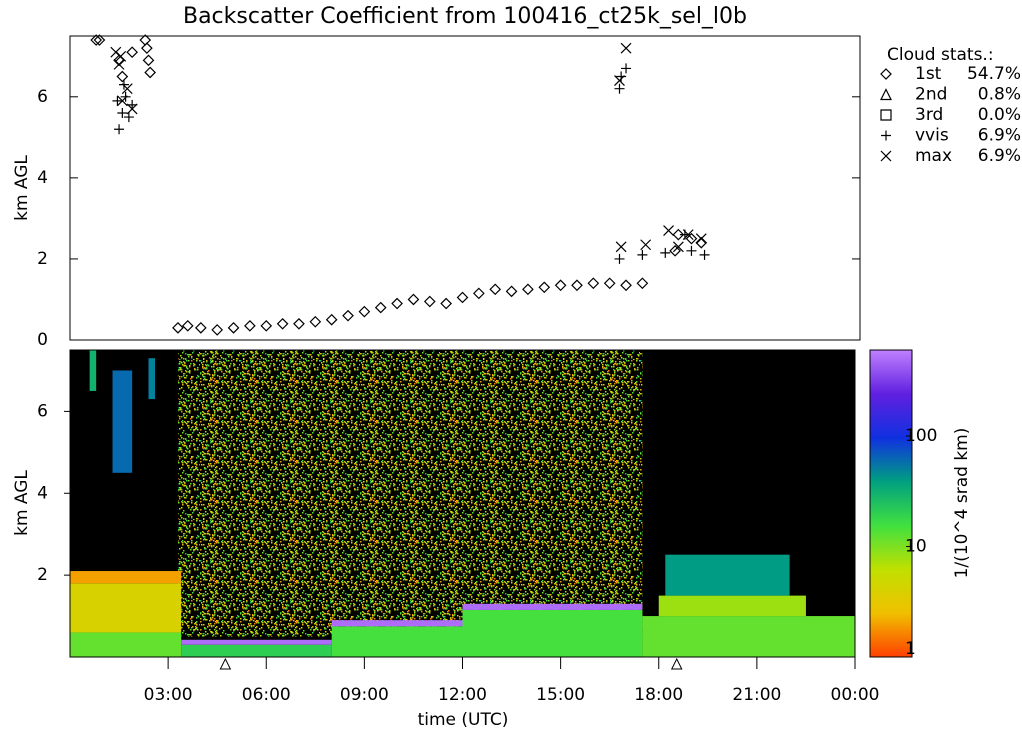  Describe the element at coordinates (929, 115) in the screenshot. I see `legend-name: 3rd` at that location.